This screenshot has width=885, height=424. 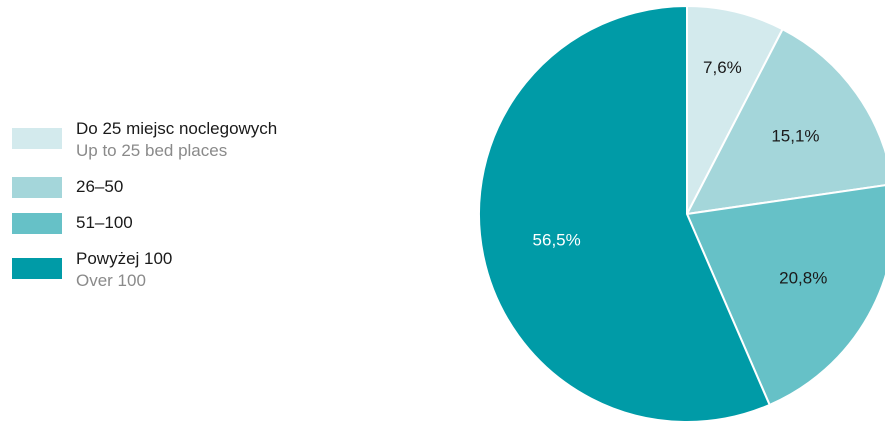 I want to click on legend-label: Powyżej 100, so click(x=124, y=258).